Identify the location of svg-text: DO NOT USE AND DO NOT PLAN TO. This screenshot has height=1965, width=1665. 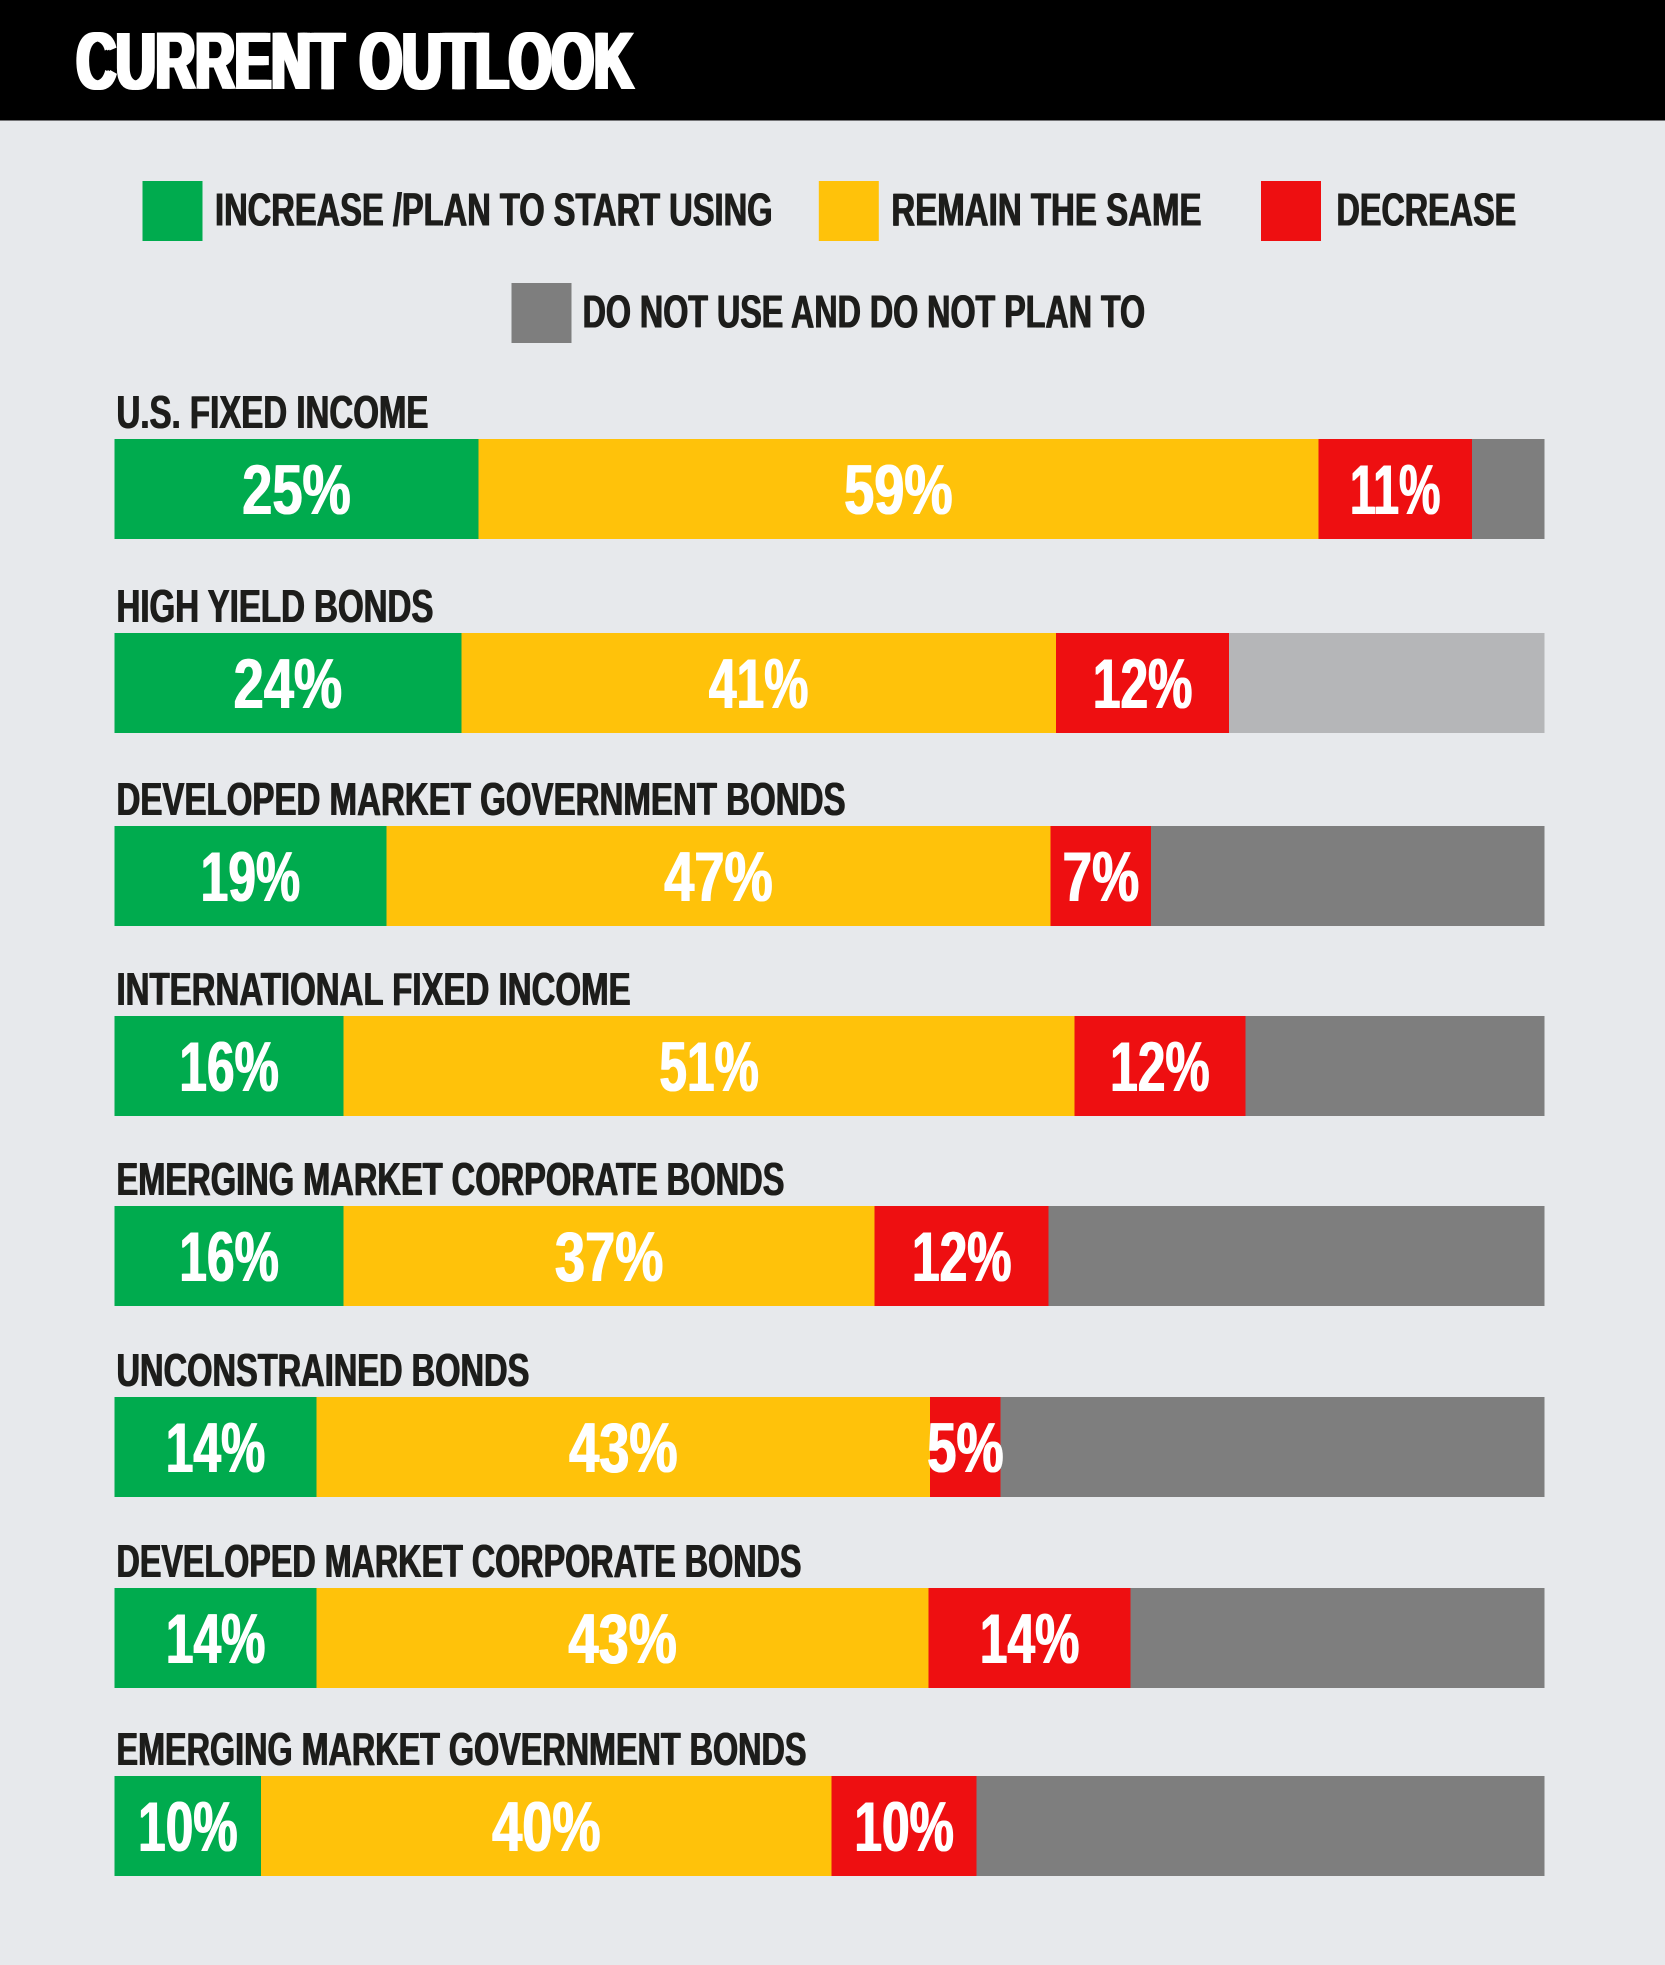
(863, 312).